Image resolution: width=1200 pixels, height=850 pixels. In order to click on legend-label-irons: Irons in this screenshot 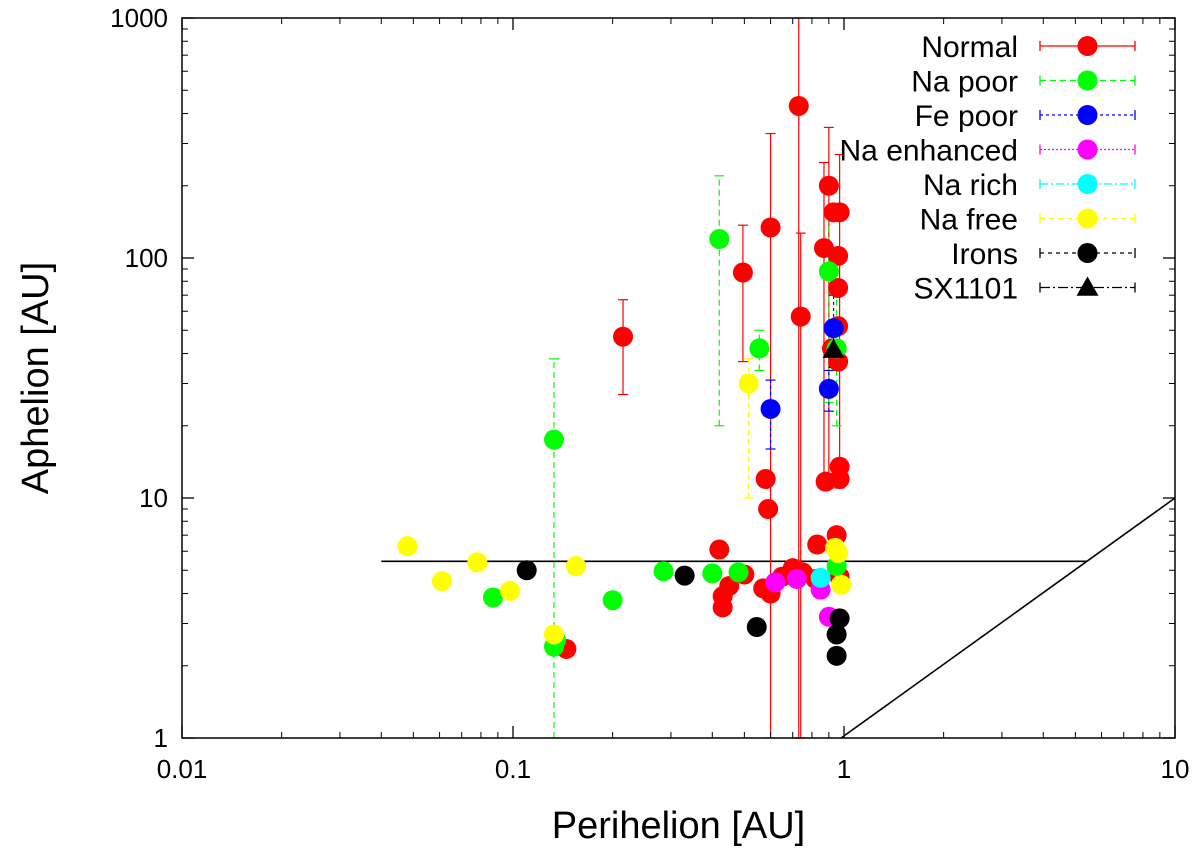, I will do `click(984, 254)`.